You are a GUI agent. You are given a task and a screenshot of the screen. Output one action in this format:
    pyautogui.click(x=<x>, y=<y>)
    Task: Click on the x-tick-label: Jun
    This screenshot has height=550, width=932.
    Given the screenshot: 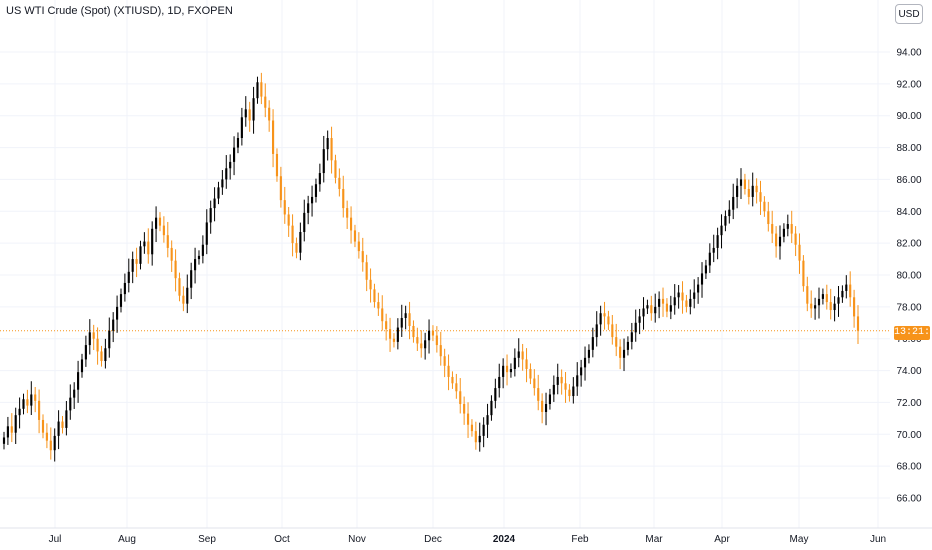 What is the action you would take?
    pyautogui.click(x=878, y=539)
    